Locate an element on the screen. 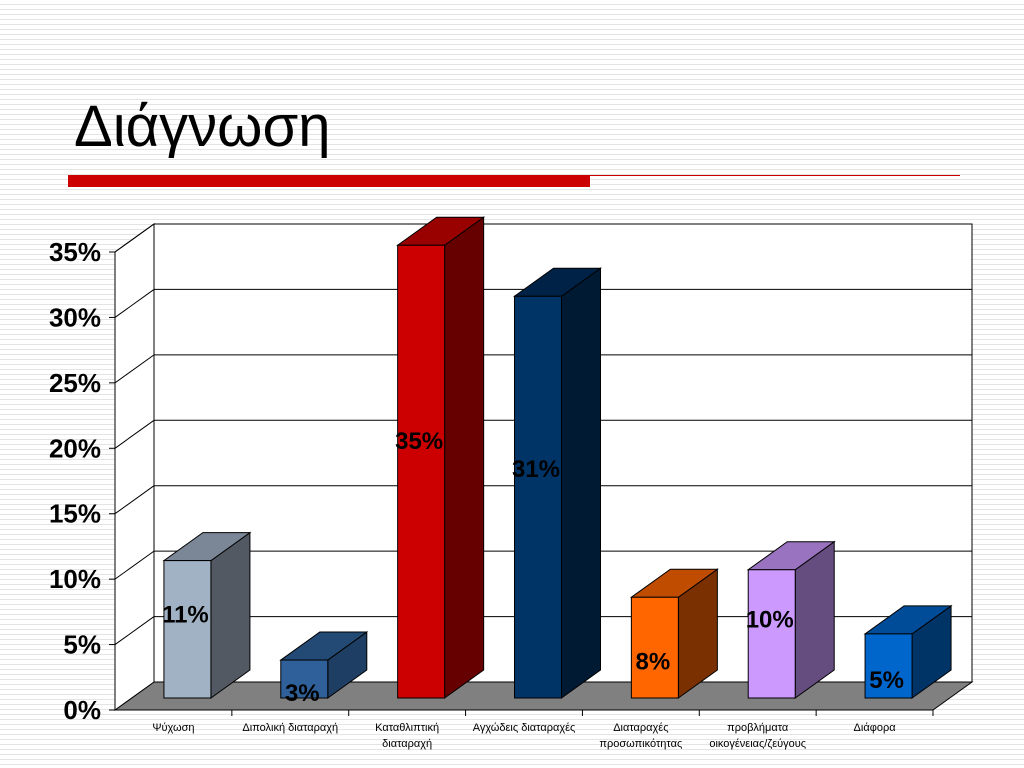  category-label: Αγχώδεις διαταραχές is located at coordinates (524, 728).